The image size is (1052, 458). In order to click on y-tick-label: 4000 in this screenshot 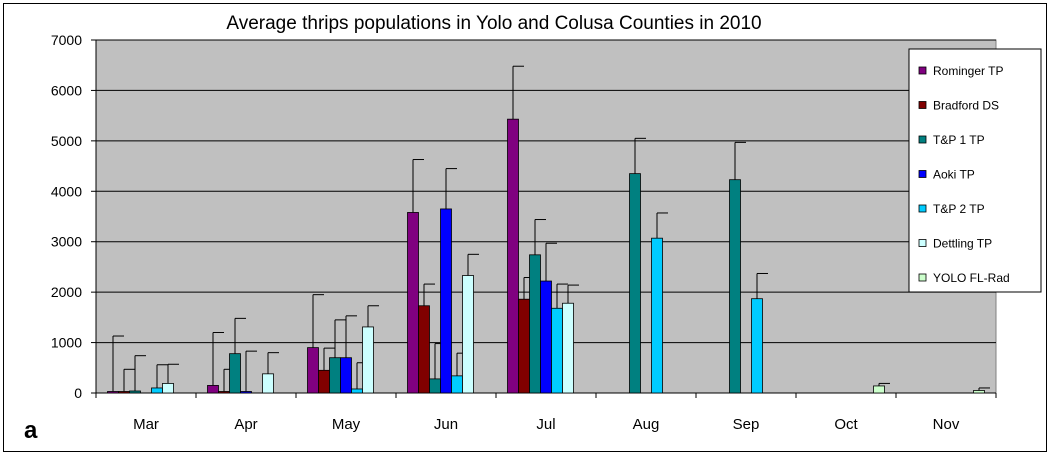, I will do `click(66, 191)`.